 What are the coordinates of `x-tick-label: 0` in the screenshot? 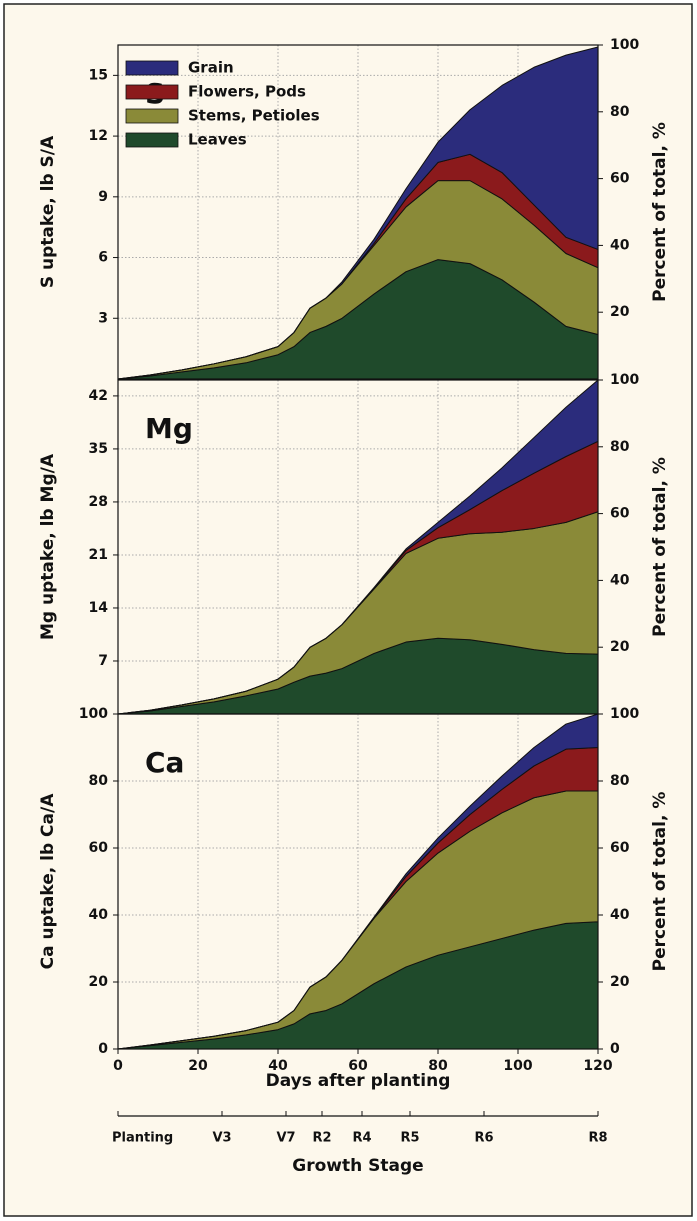 It's located at (118, 1066).